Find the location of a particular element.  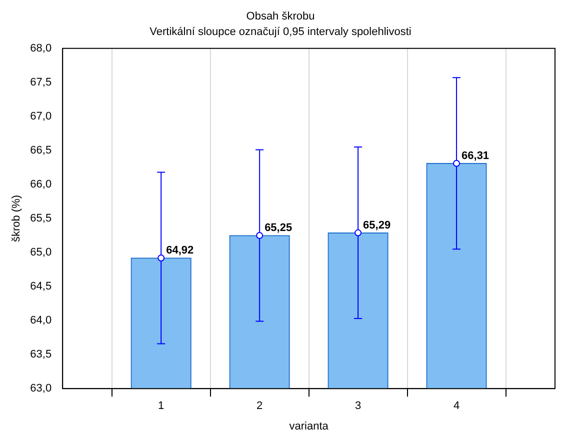

data-label: 64,92 is located at coordinates (180, 250).